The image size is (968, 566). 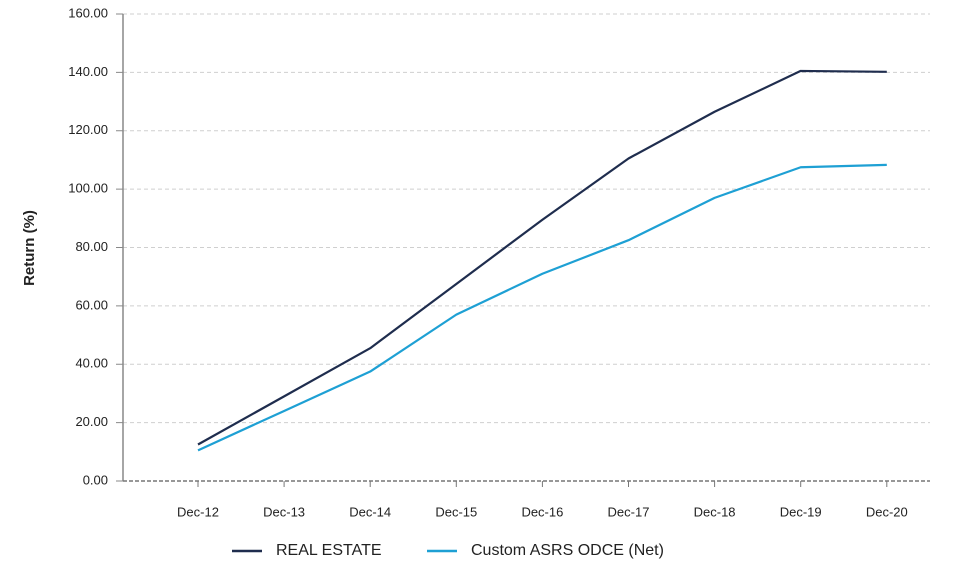 I want to click on y-tick-label: 160.00, so click(x=88, y=12).